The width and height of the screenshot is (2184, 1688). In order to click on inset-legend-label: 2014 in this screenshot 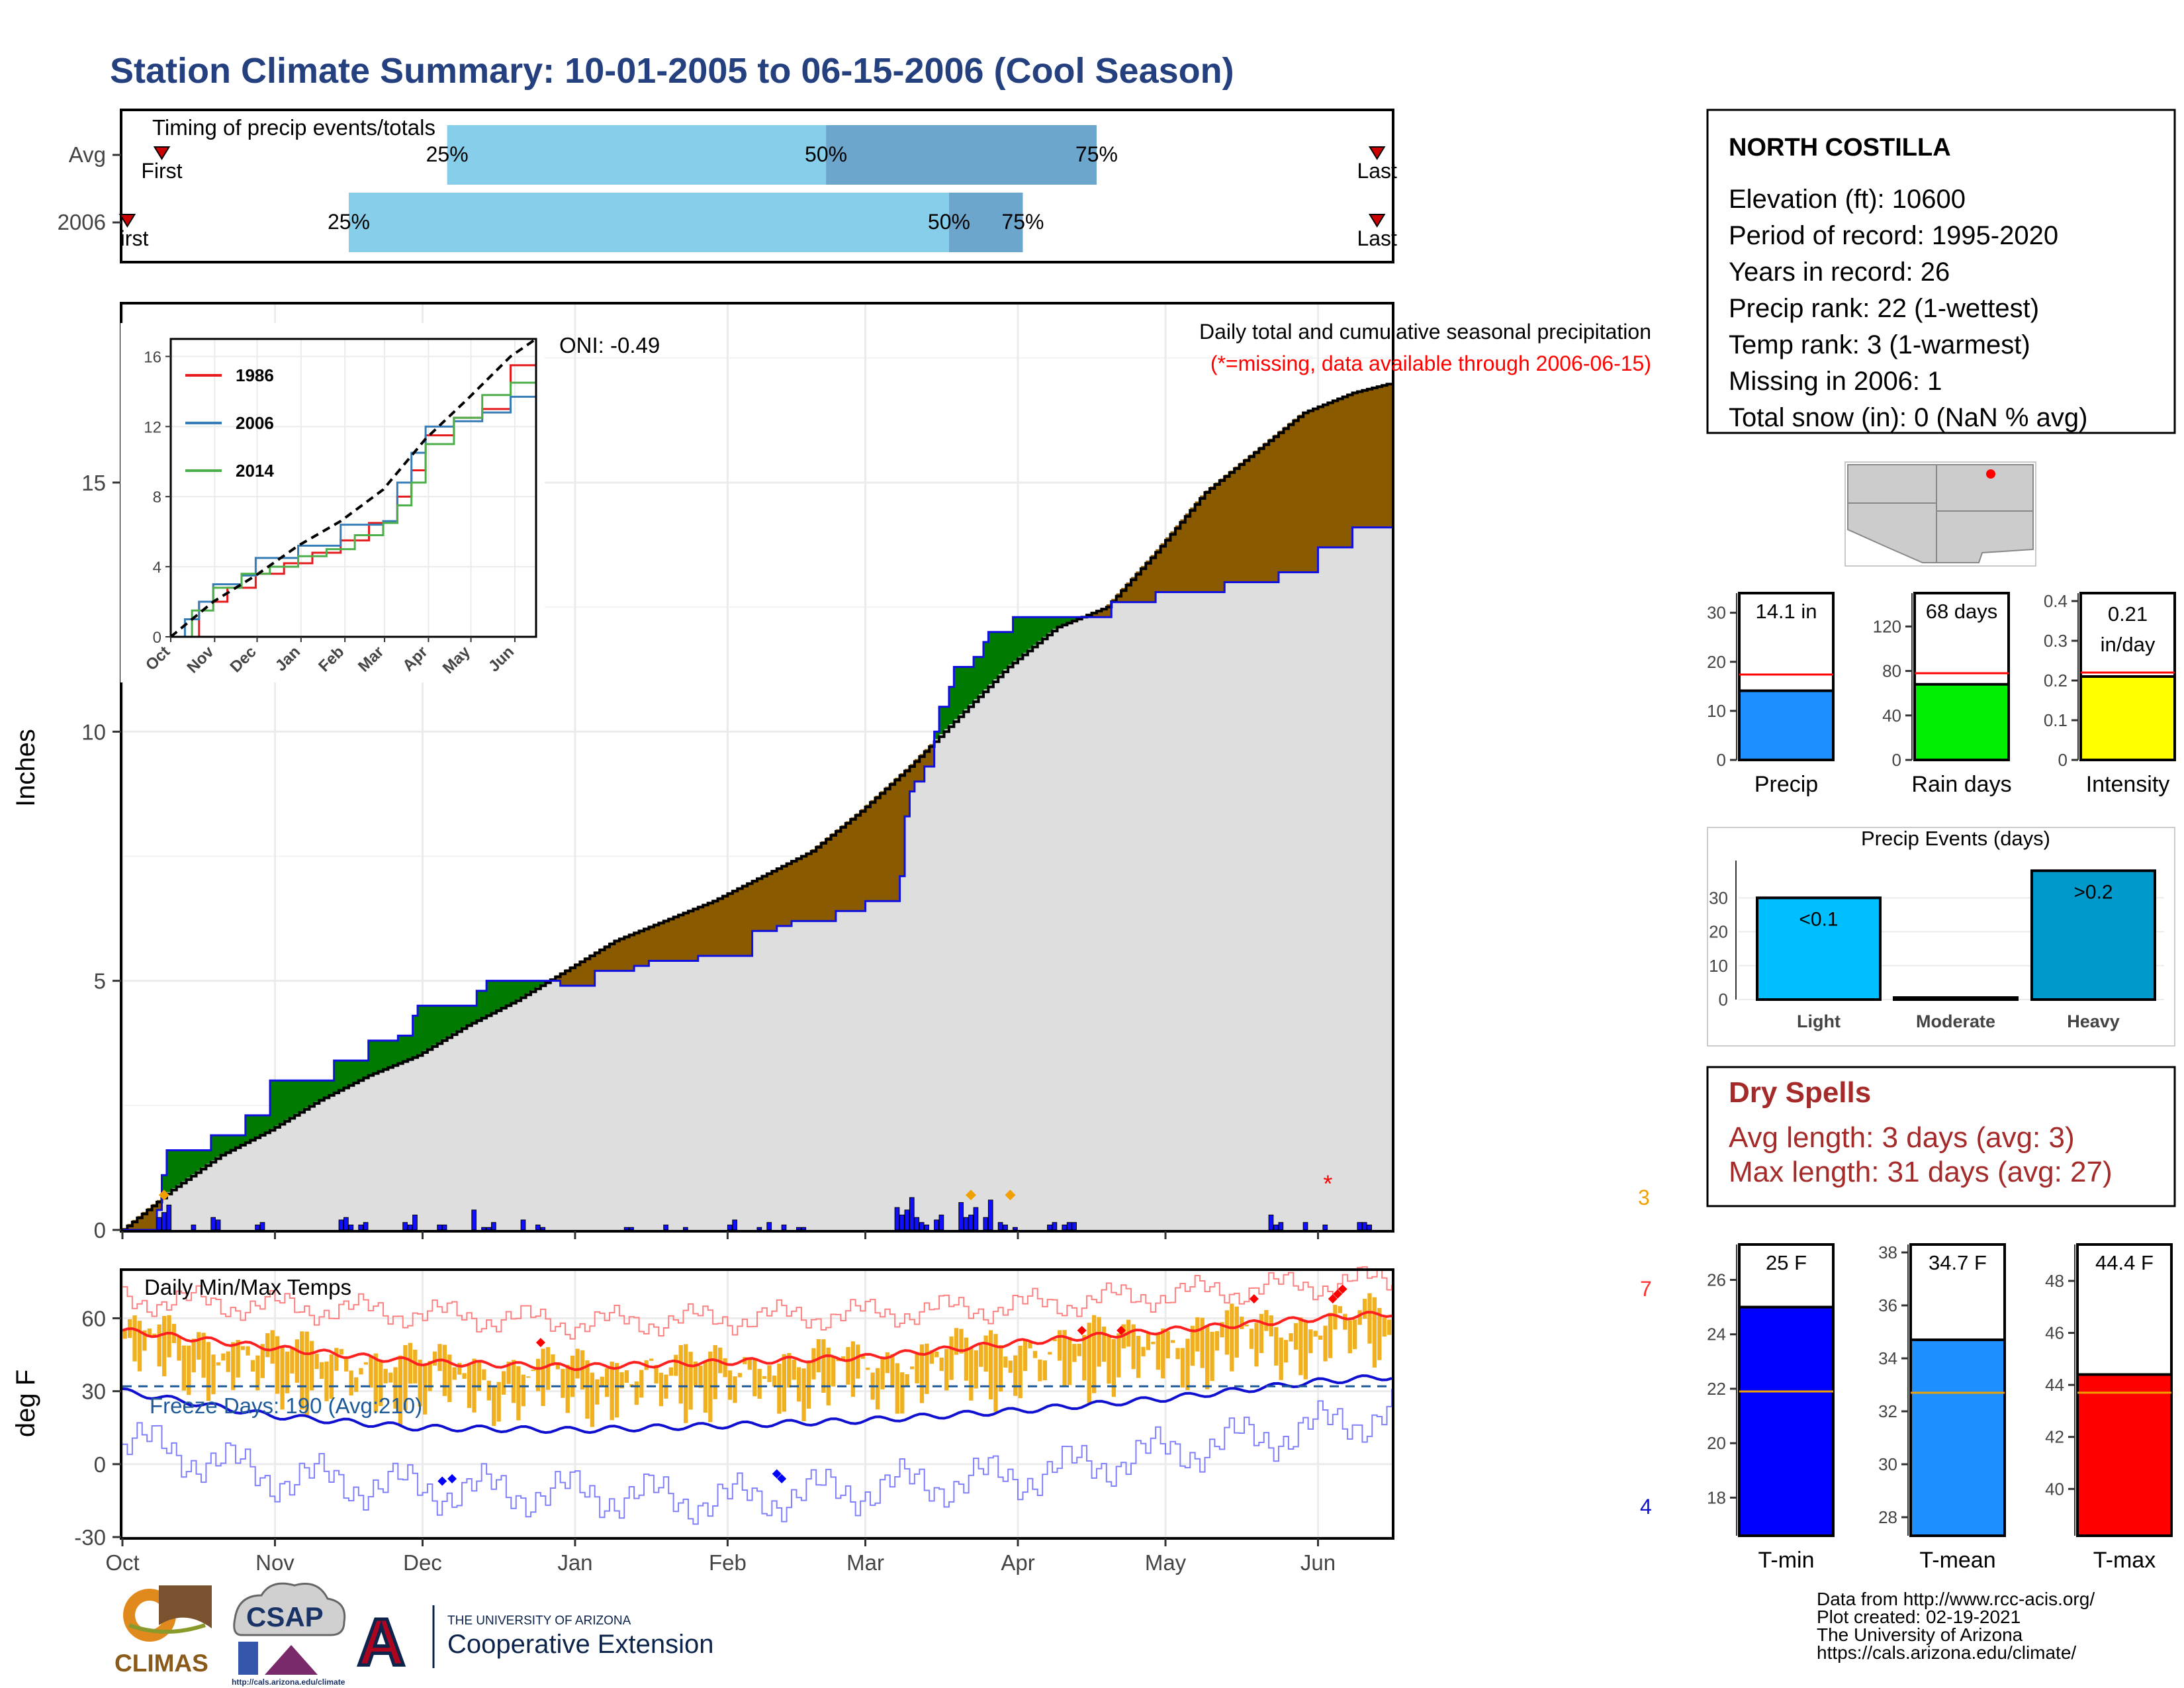, I will do `click(255, 471)`.